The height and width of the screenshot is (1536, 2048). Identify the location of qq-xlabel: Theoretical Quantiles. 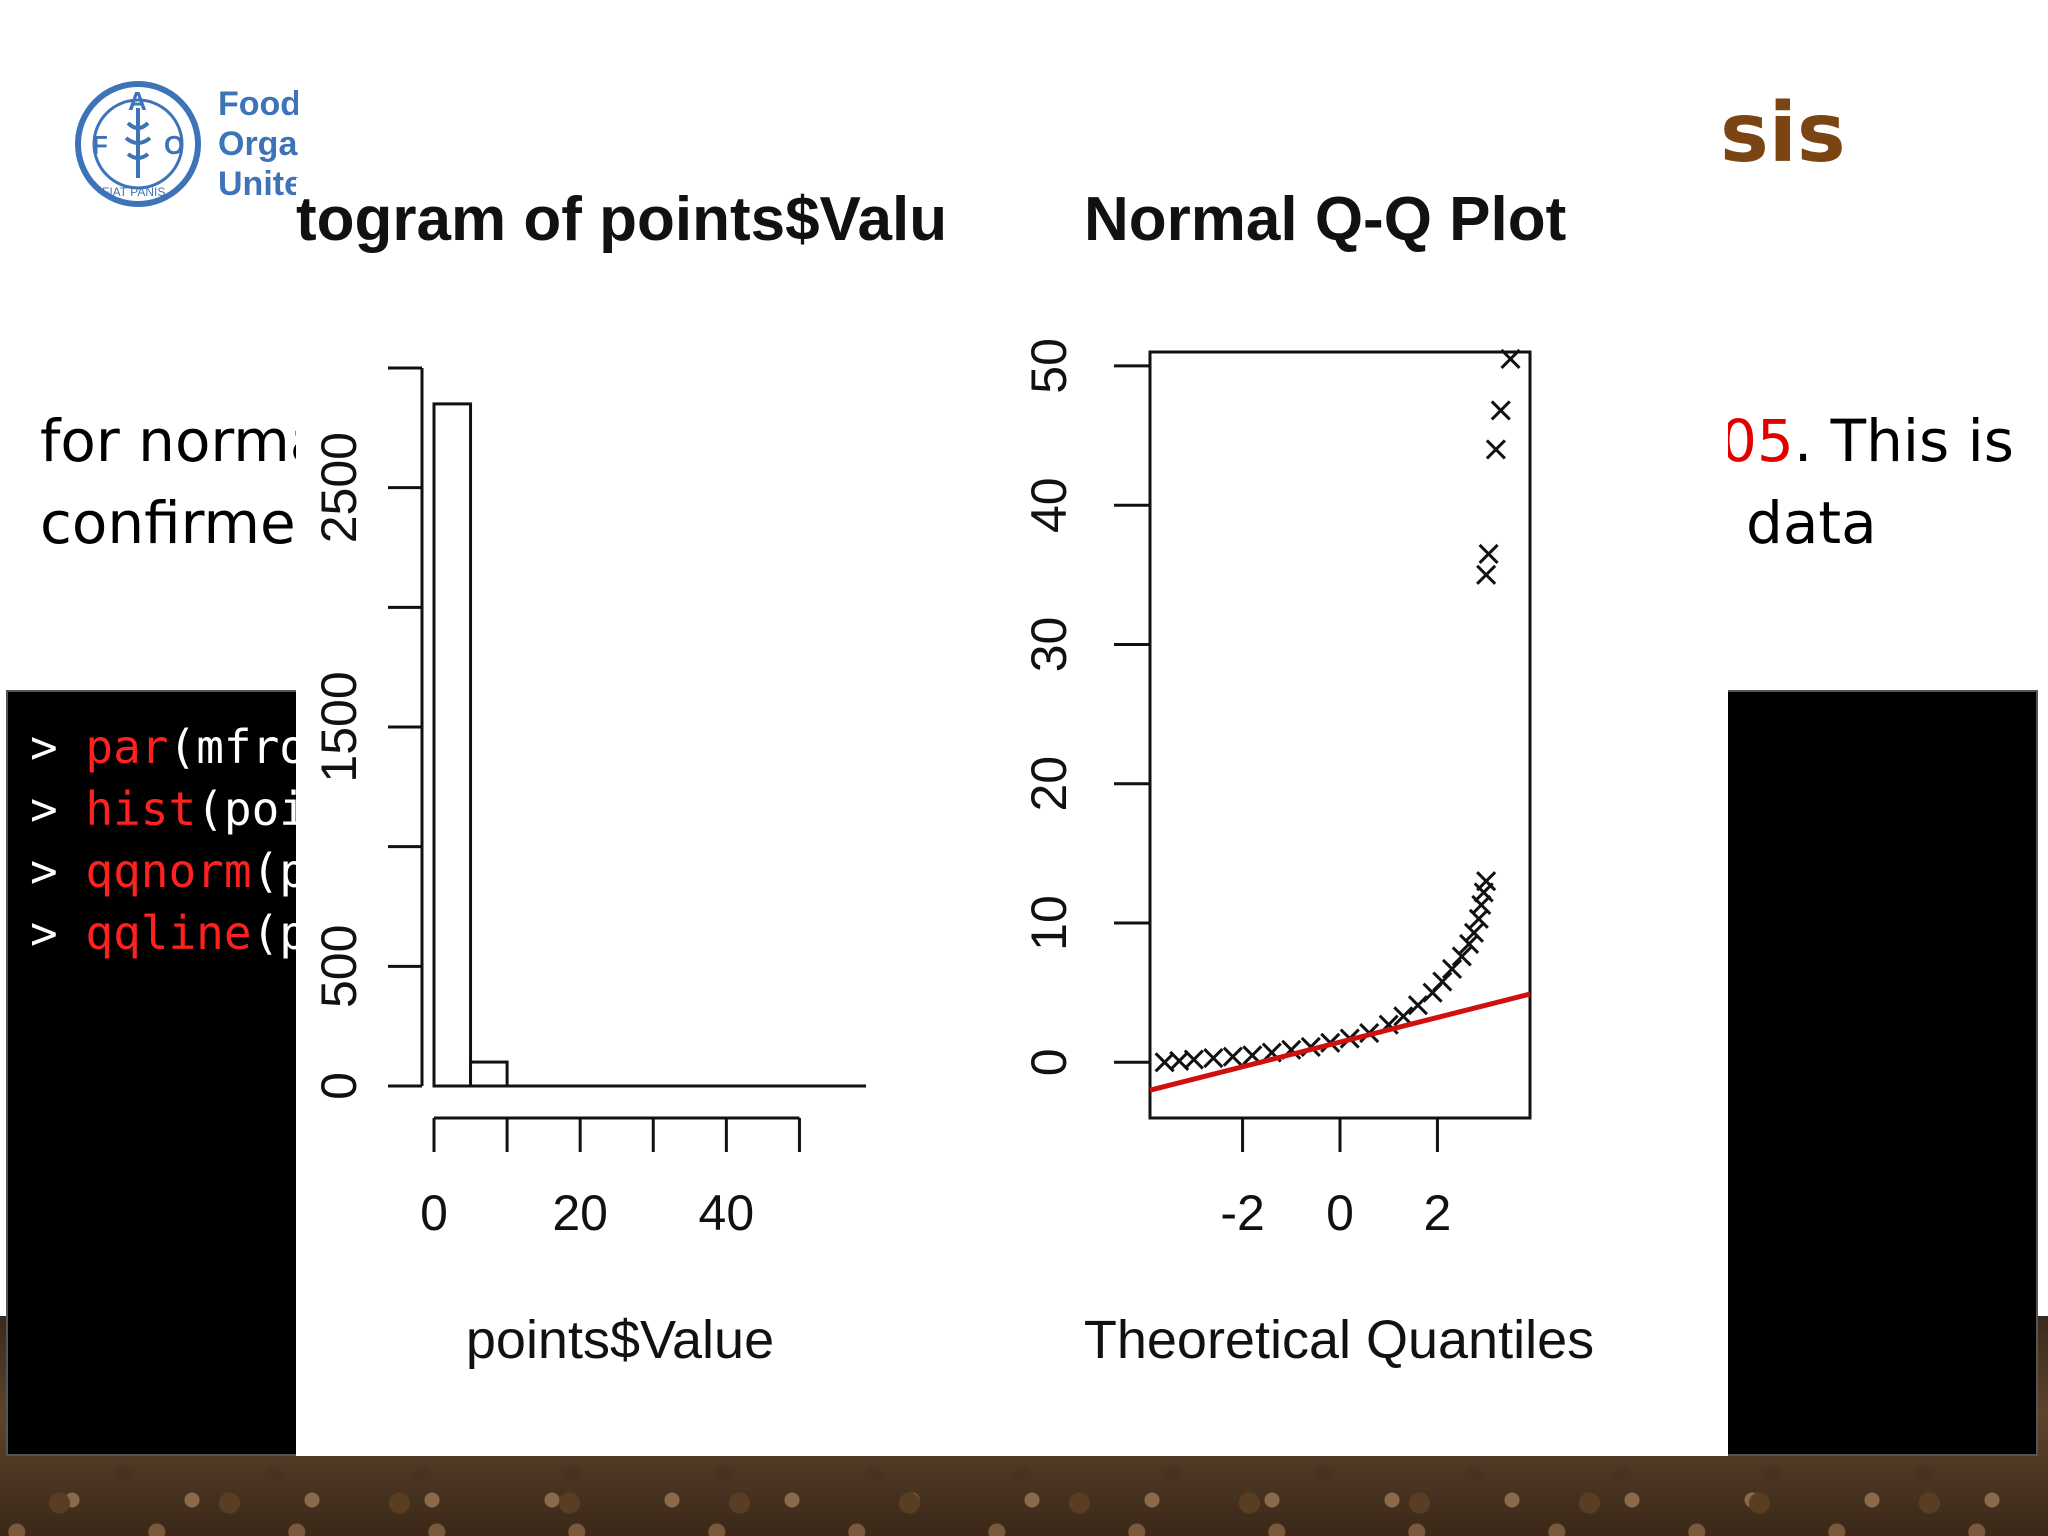
(1339, 1340).